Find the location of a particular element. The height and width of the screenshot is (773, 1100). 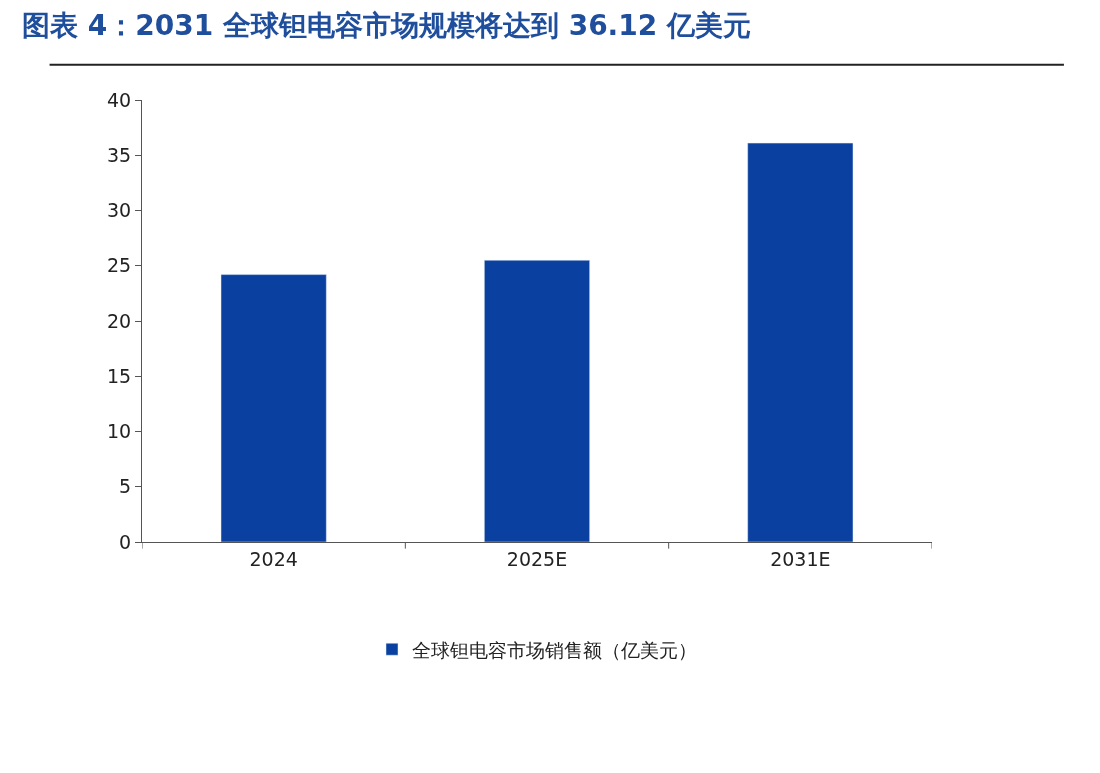

y-tick-label: 0 is located at coordinates (125, 541).